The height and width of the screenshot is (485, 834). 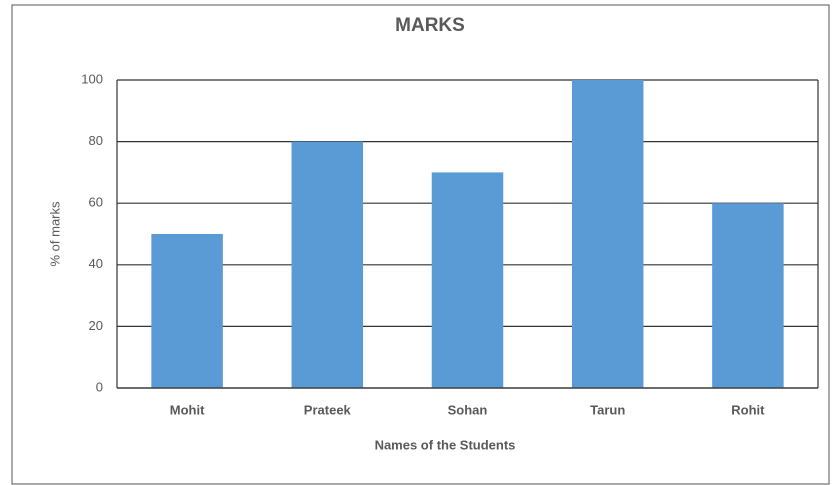 I want to click on x-tick-label: Mohit, so click(x=187, y=409).